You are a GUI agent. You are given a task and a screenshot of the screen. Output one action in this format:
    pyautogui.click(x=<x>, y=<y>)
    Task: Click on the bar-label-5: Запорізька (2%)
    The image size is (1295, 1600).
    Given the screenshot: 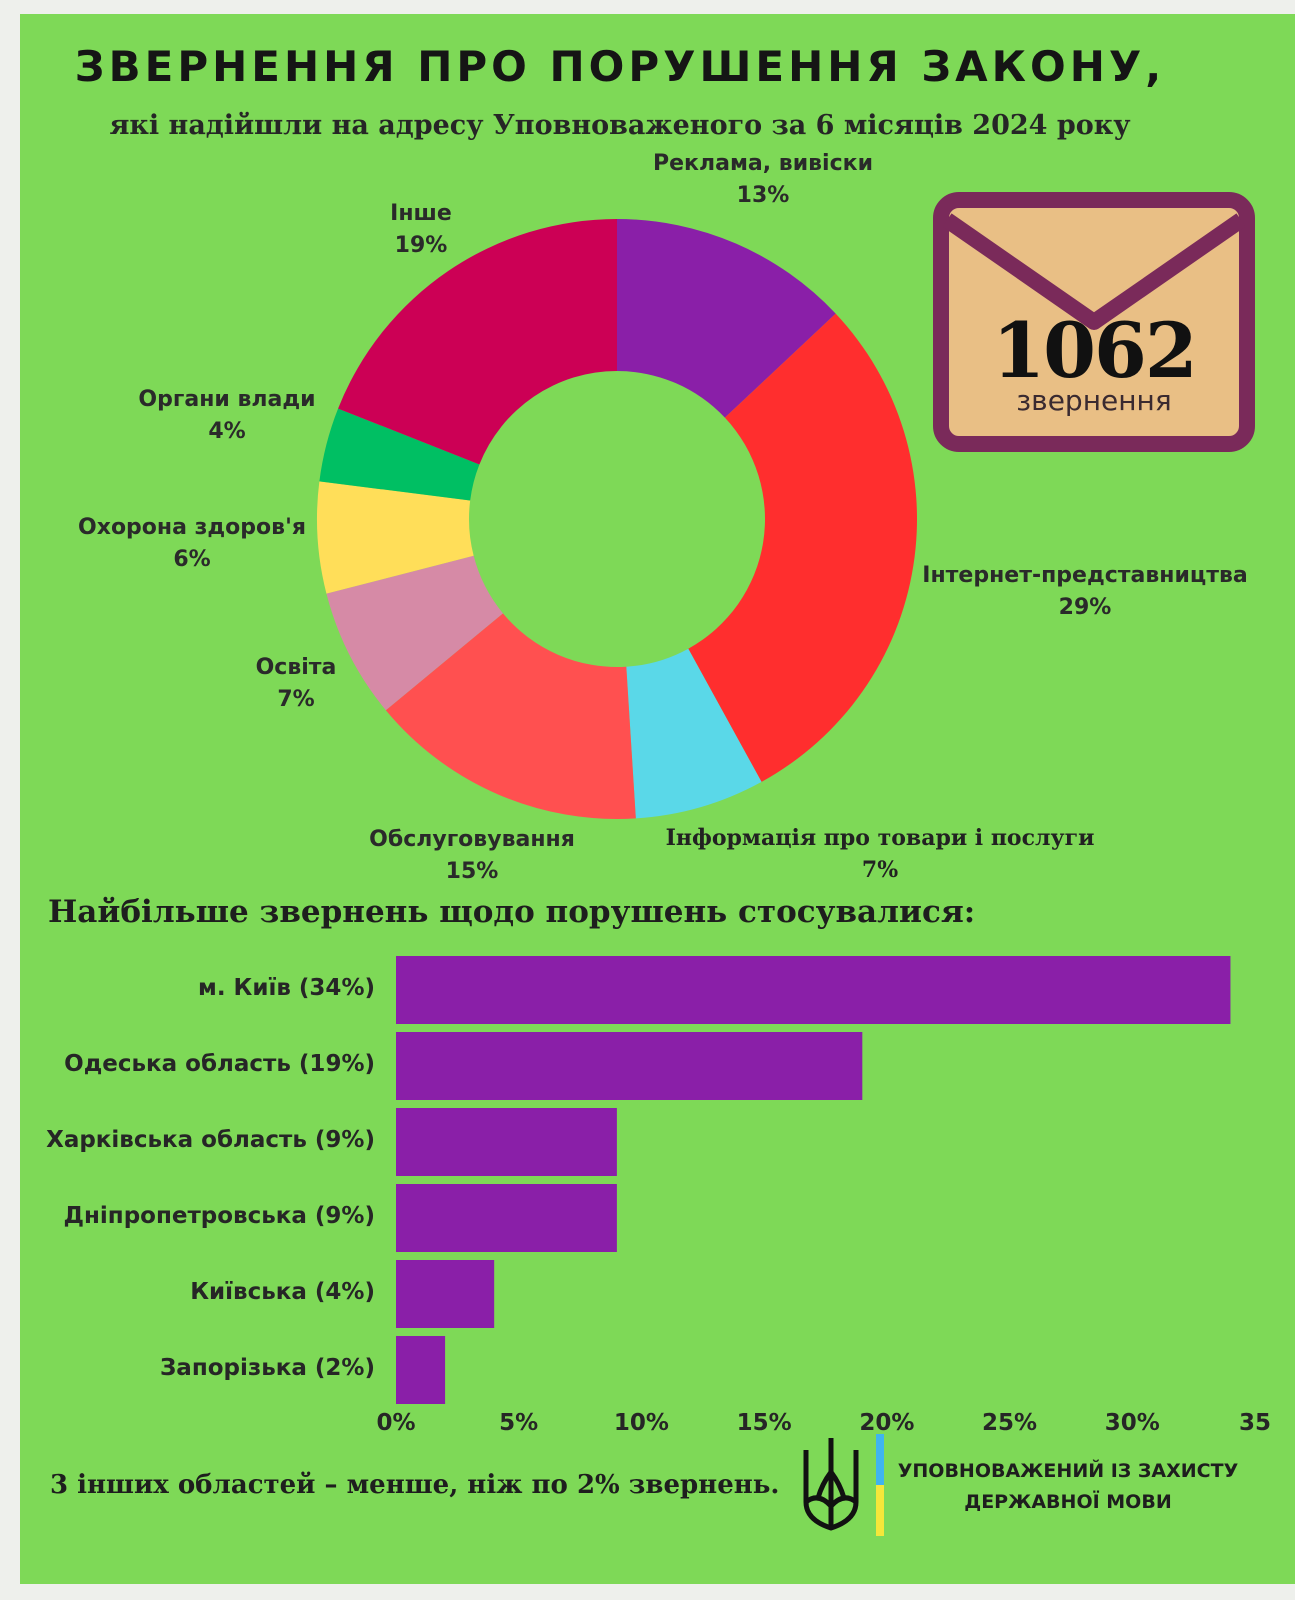 What is the action you would take?
    pyautogui.click(x=267, y=1368)
    